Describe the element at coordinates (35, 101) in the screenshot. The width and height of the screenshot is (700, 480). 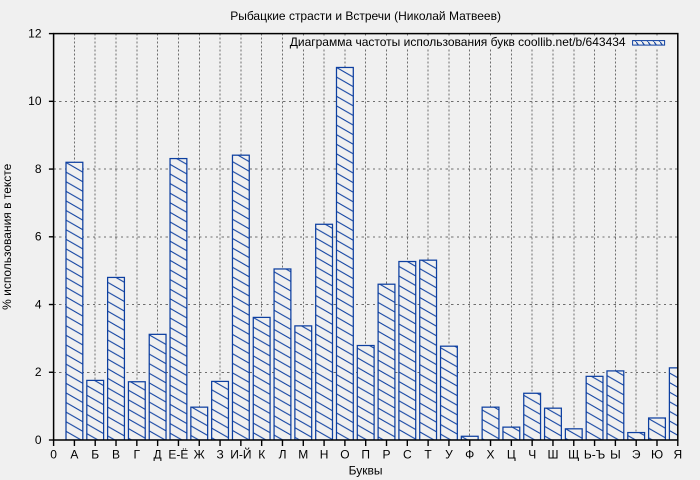
I see `svg-text: 10` at that location.